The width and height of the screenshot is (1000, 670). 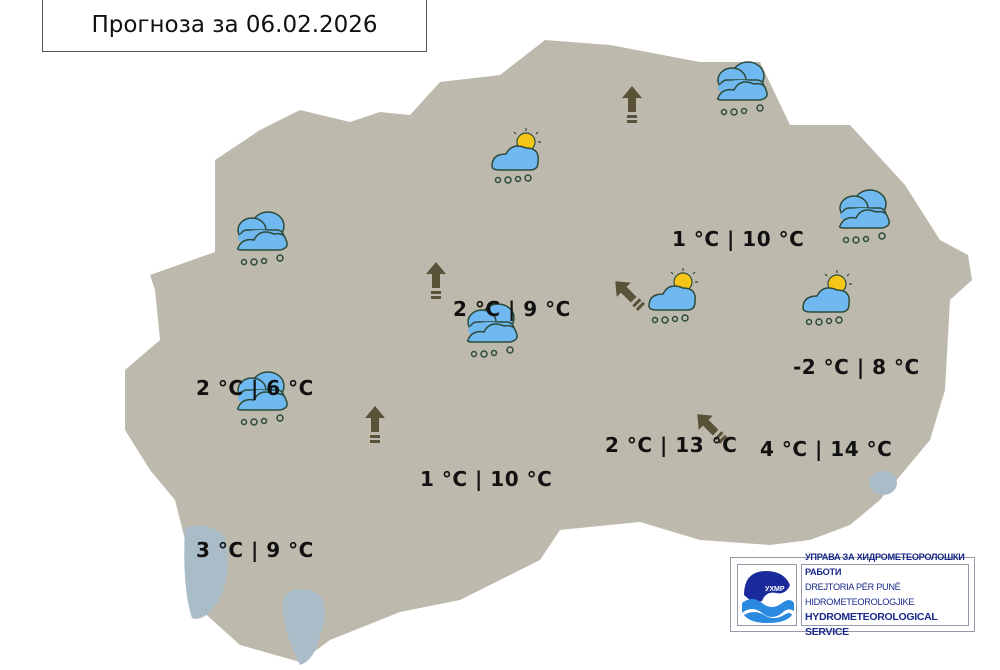 I want to click on temp-northeast: 1 °C | 10 °C, so click(x=738, y=239).